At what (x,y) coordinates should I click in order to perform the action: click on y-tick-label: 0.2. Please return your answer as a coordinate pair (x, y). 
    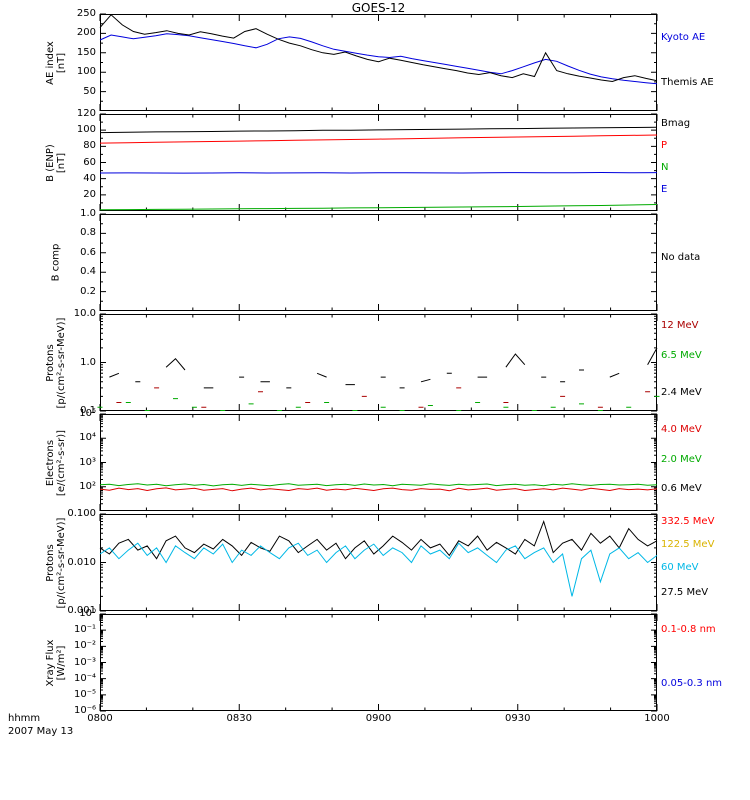
    Looking at the image, I should click on (88, 291).